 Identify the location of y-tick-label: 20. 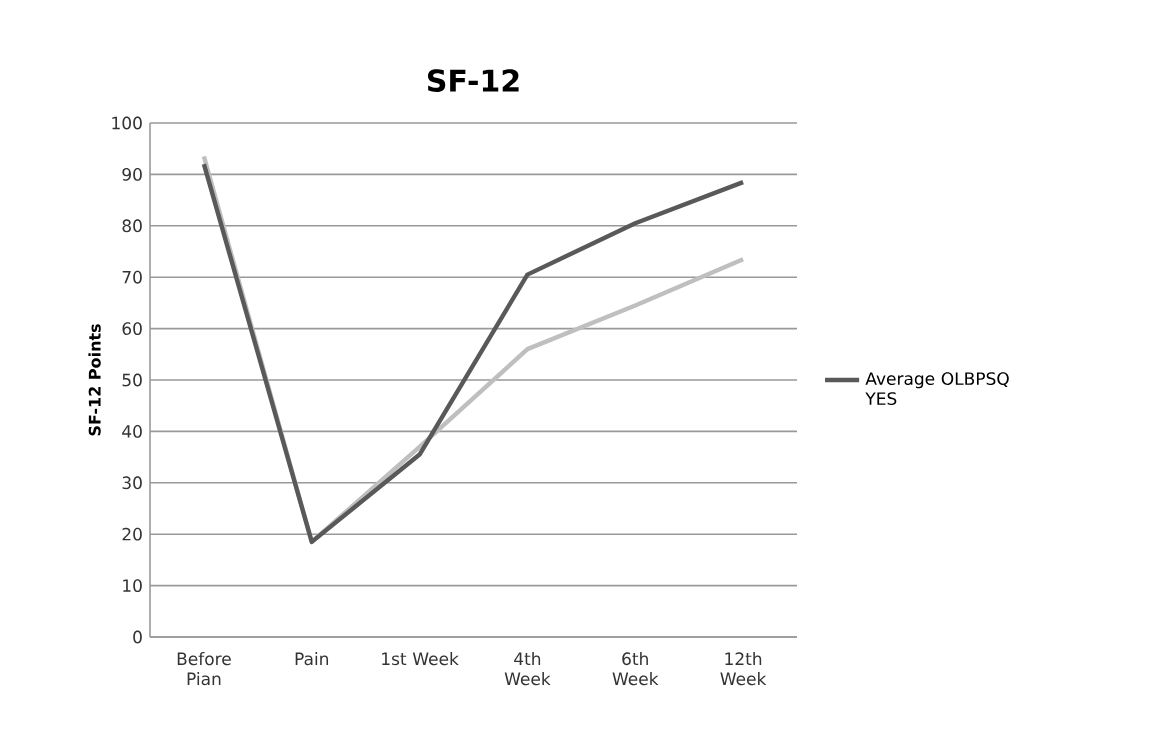
(132, 534).